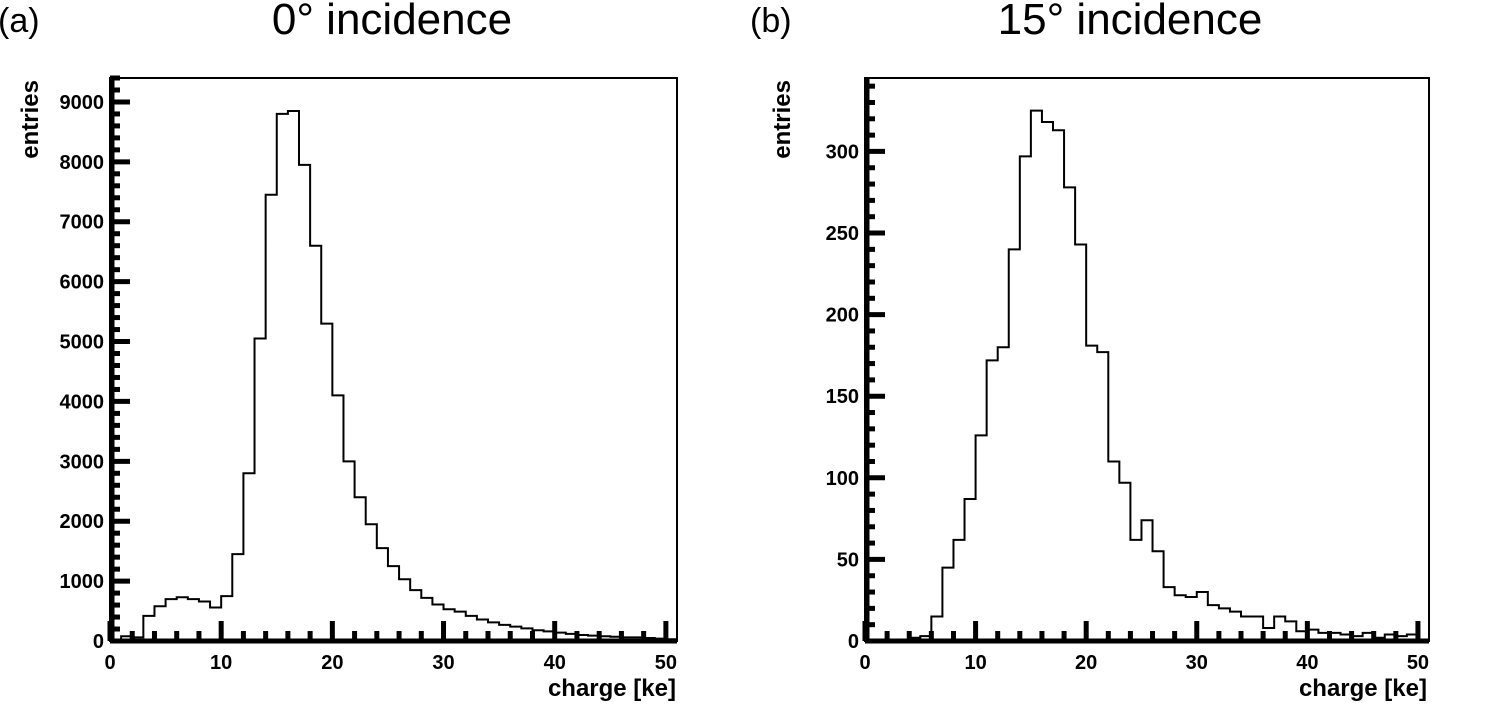 The width and height of the screenshot is (1504, 713). What do you see at coordinates (1307, 663) in the screenshot?
I see `panel-b-x-tick-label: 40` at bounding box center [1307, 663].